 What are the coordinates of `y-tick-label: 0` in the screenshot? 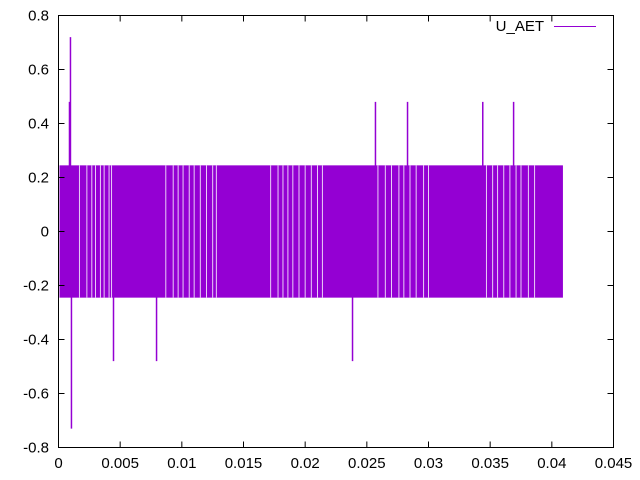 It's located at (45, 232).